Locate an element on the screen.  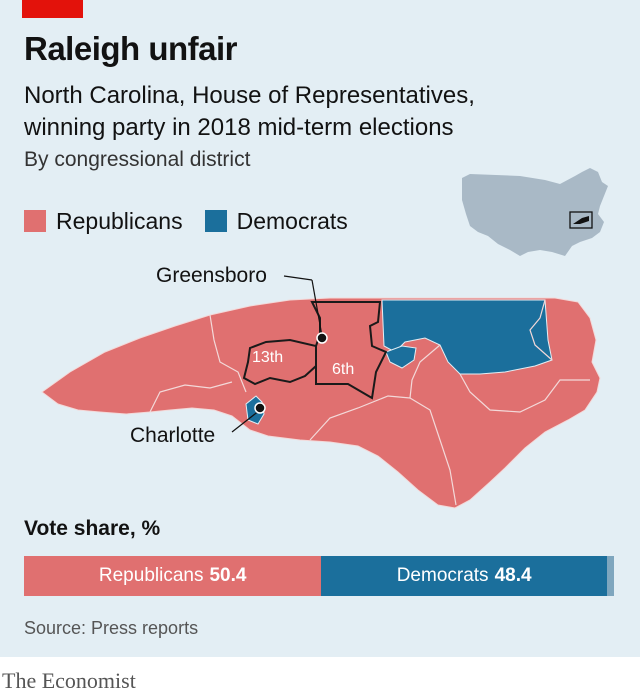
vote-share-republicans-value: 50.4 is located at coordinates (228, 575).